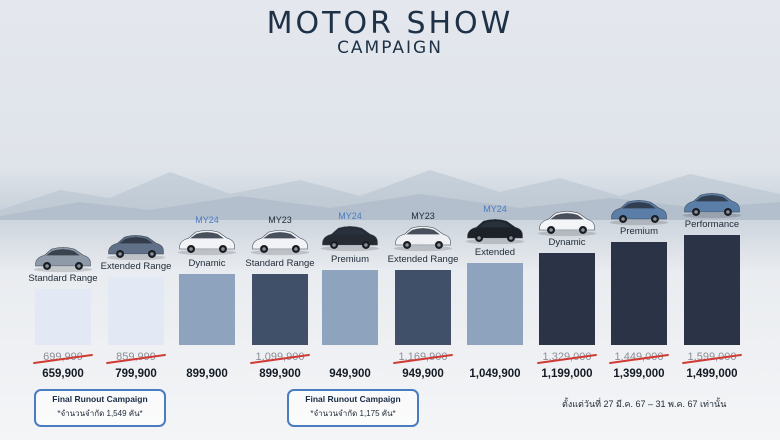 The width and height of the screenshot is (780, 440). What do you see at coordinates (353, 413) in the screenshot?
I see `campaign-limit: *จำนวนจำกัด 1,175 คัน*` at bounding box center [353, 413].